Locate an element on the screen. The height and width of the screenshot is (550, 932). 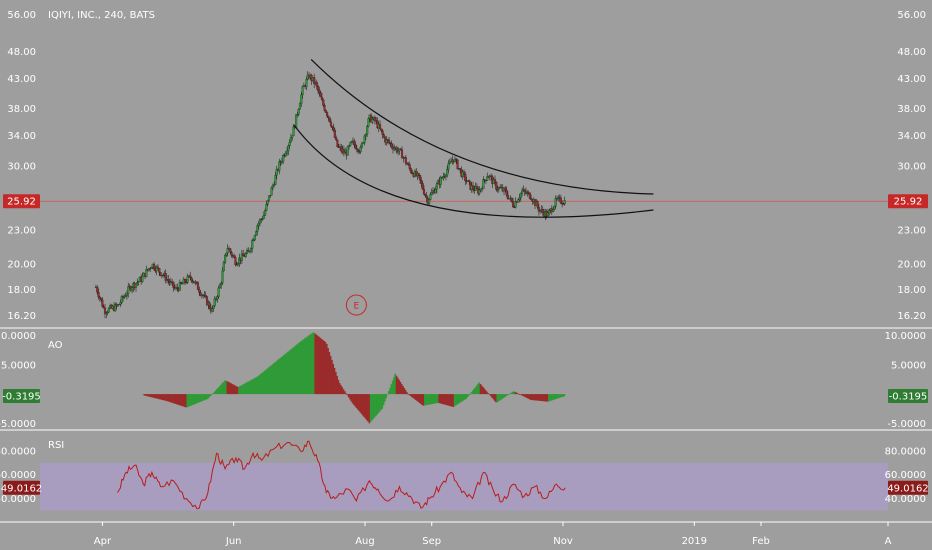
rsi-tick-right-0: 80.0000 is located at coordinates (905, 451).